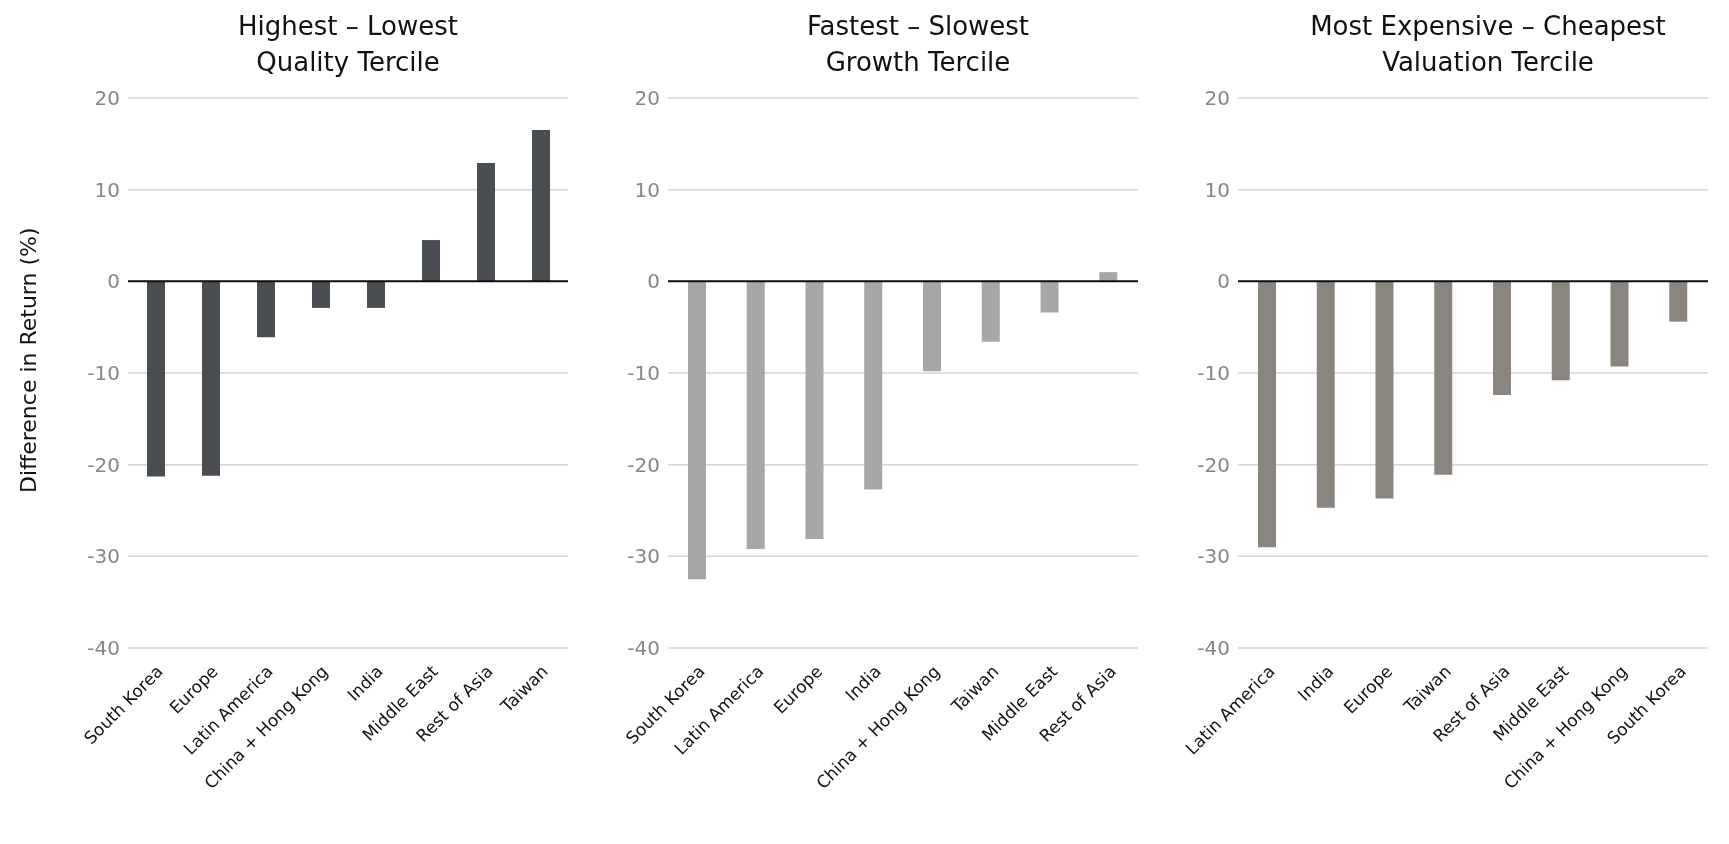 The image size is (1729, 844). I want to click on y-axis-title: Difference in Return (%), so click(28, 360).